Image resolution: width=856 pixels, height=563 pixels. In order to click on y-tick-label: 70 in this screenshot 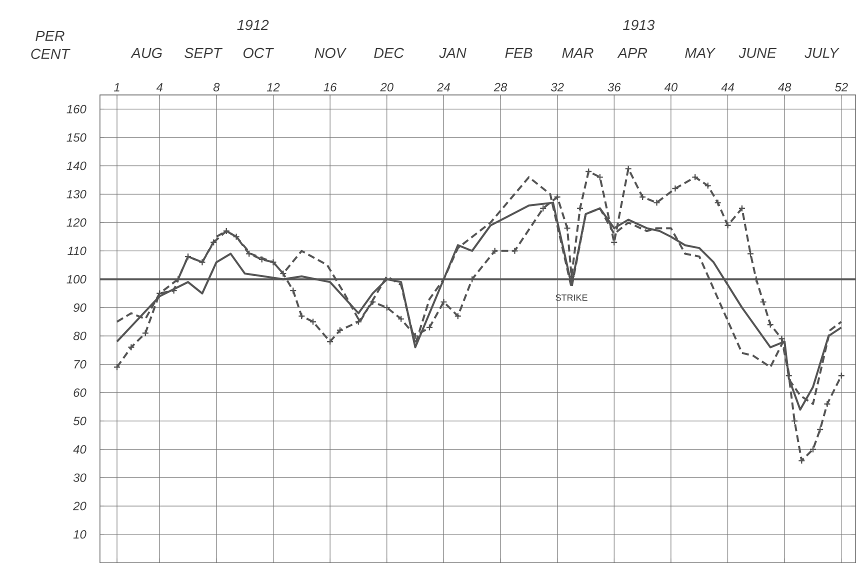, I will do `click(80, 364)`.